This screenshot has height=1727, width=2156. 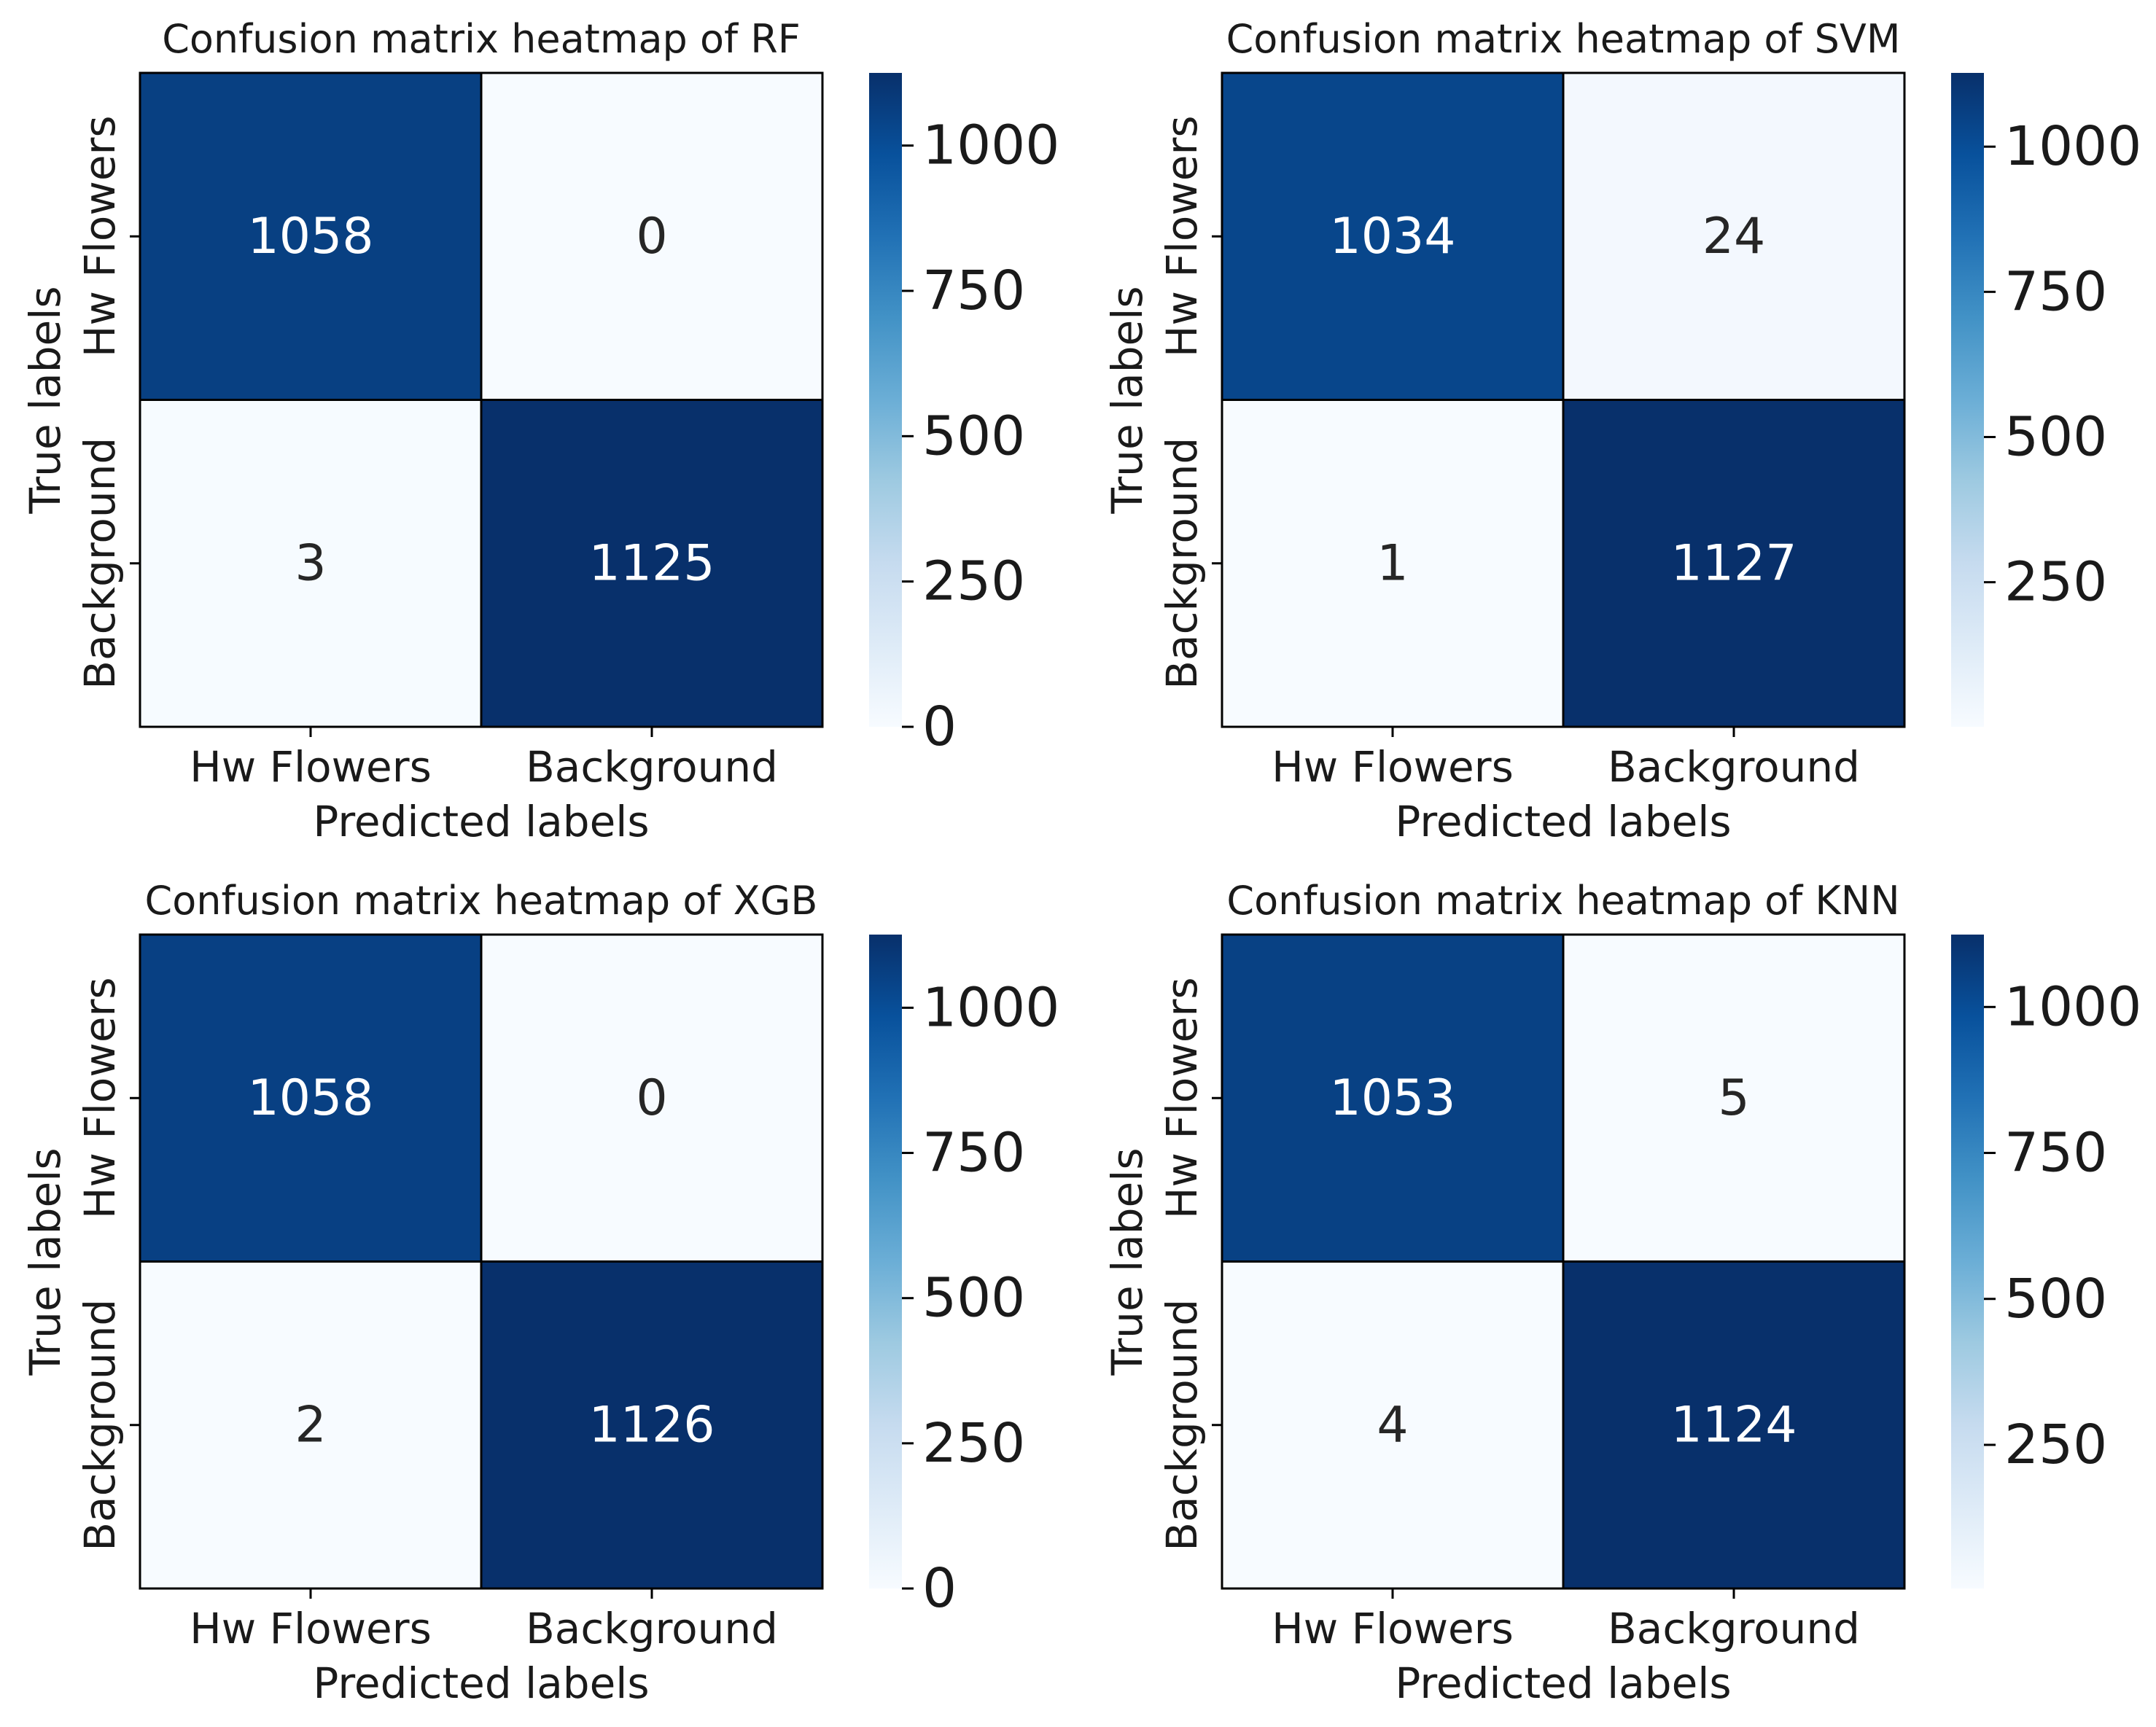 I want to click on chart-title: Confusion matrix heatmap of KNN, so click(x=1562, y=901).